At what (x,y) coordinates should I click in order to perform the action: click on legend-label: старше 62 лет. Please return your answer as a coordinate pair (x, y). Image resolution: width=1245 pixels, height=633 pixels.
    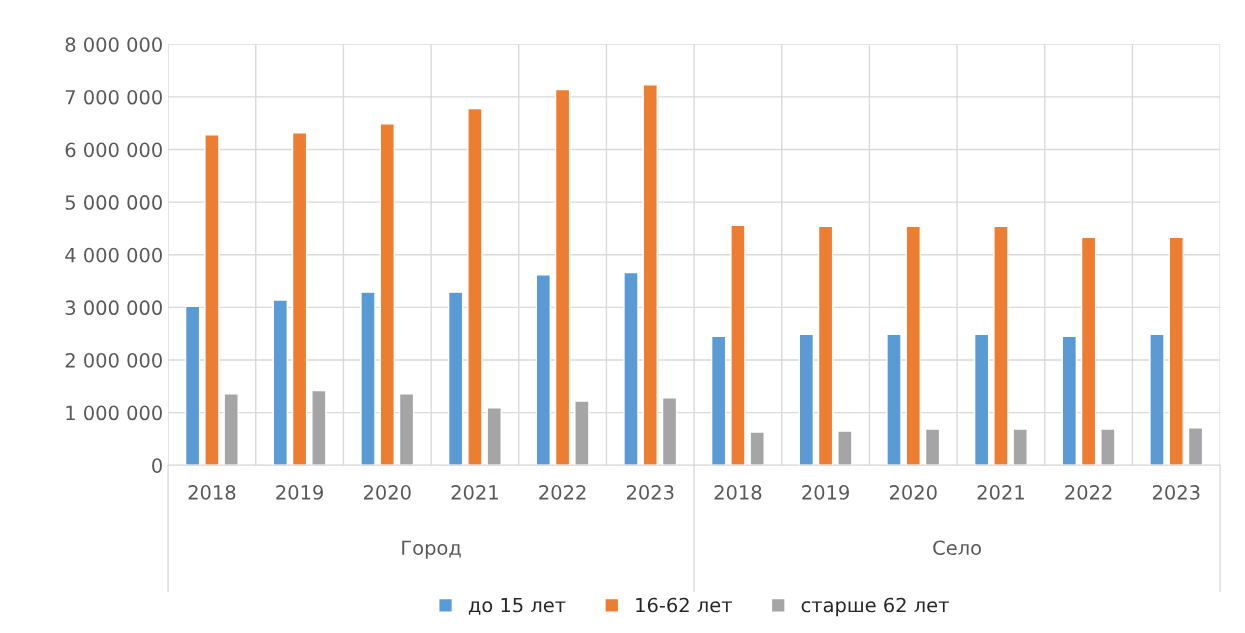
    Looking at the image, I should click on (875, 607).